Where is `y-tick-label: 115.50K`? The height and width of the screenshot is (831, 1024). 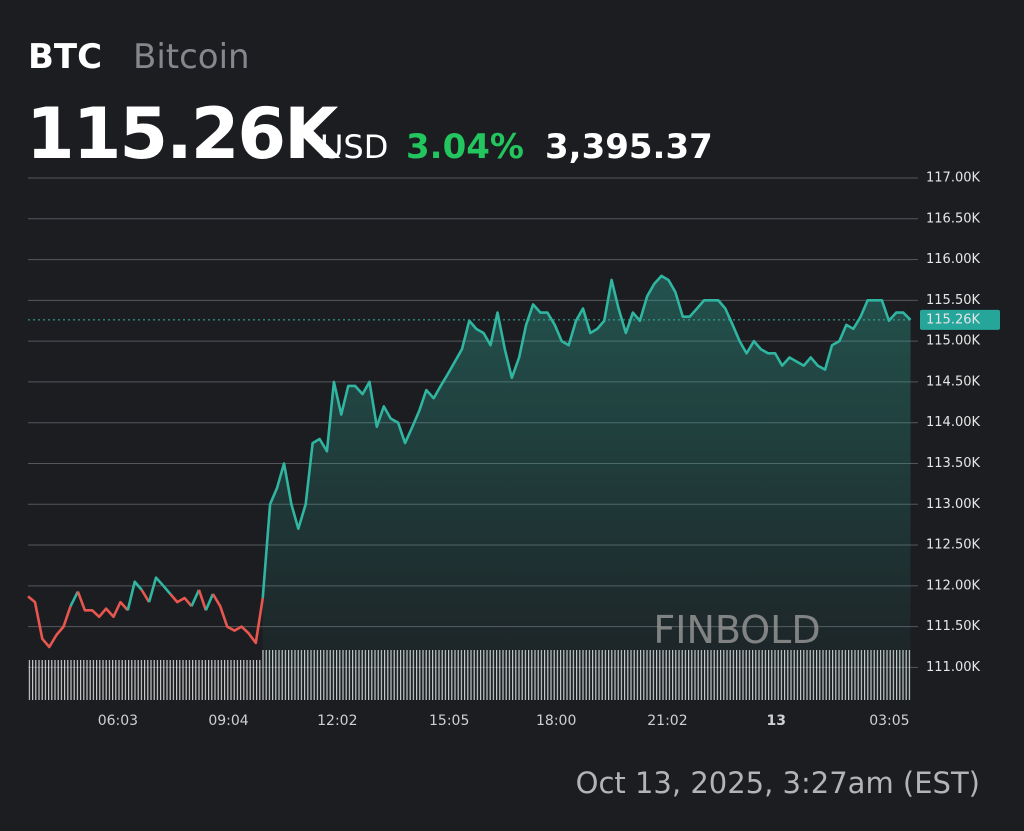
y-tick-label: 115.50K is located at coordinates (953, 300).